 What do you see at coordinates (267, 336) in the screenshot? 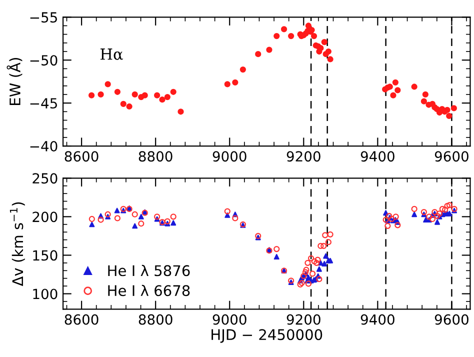
I see `x-axis-title: HJD − 2450000` at bounding box center [267, 336].